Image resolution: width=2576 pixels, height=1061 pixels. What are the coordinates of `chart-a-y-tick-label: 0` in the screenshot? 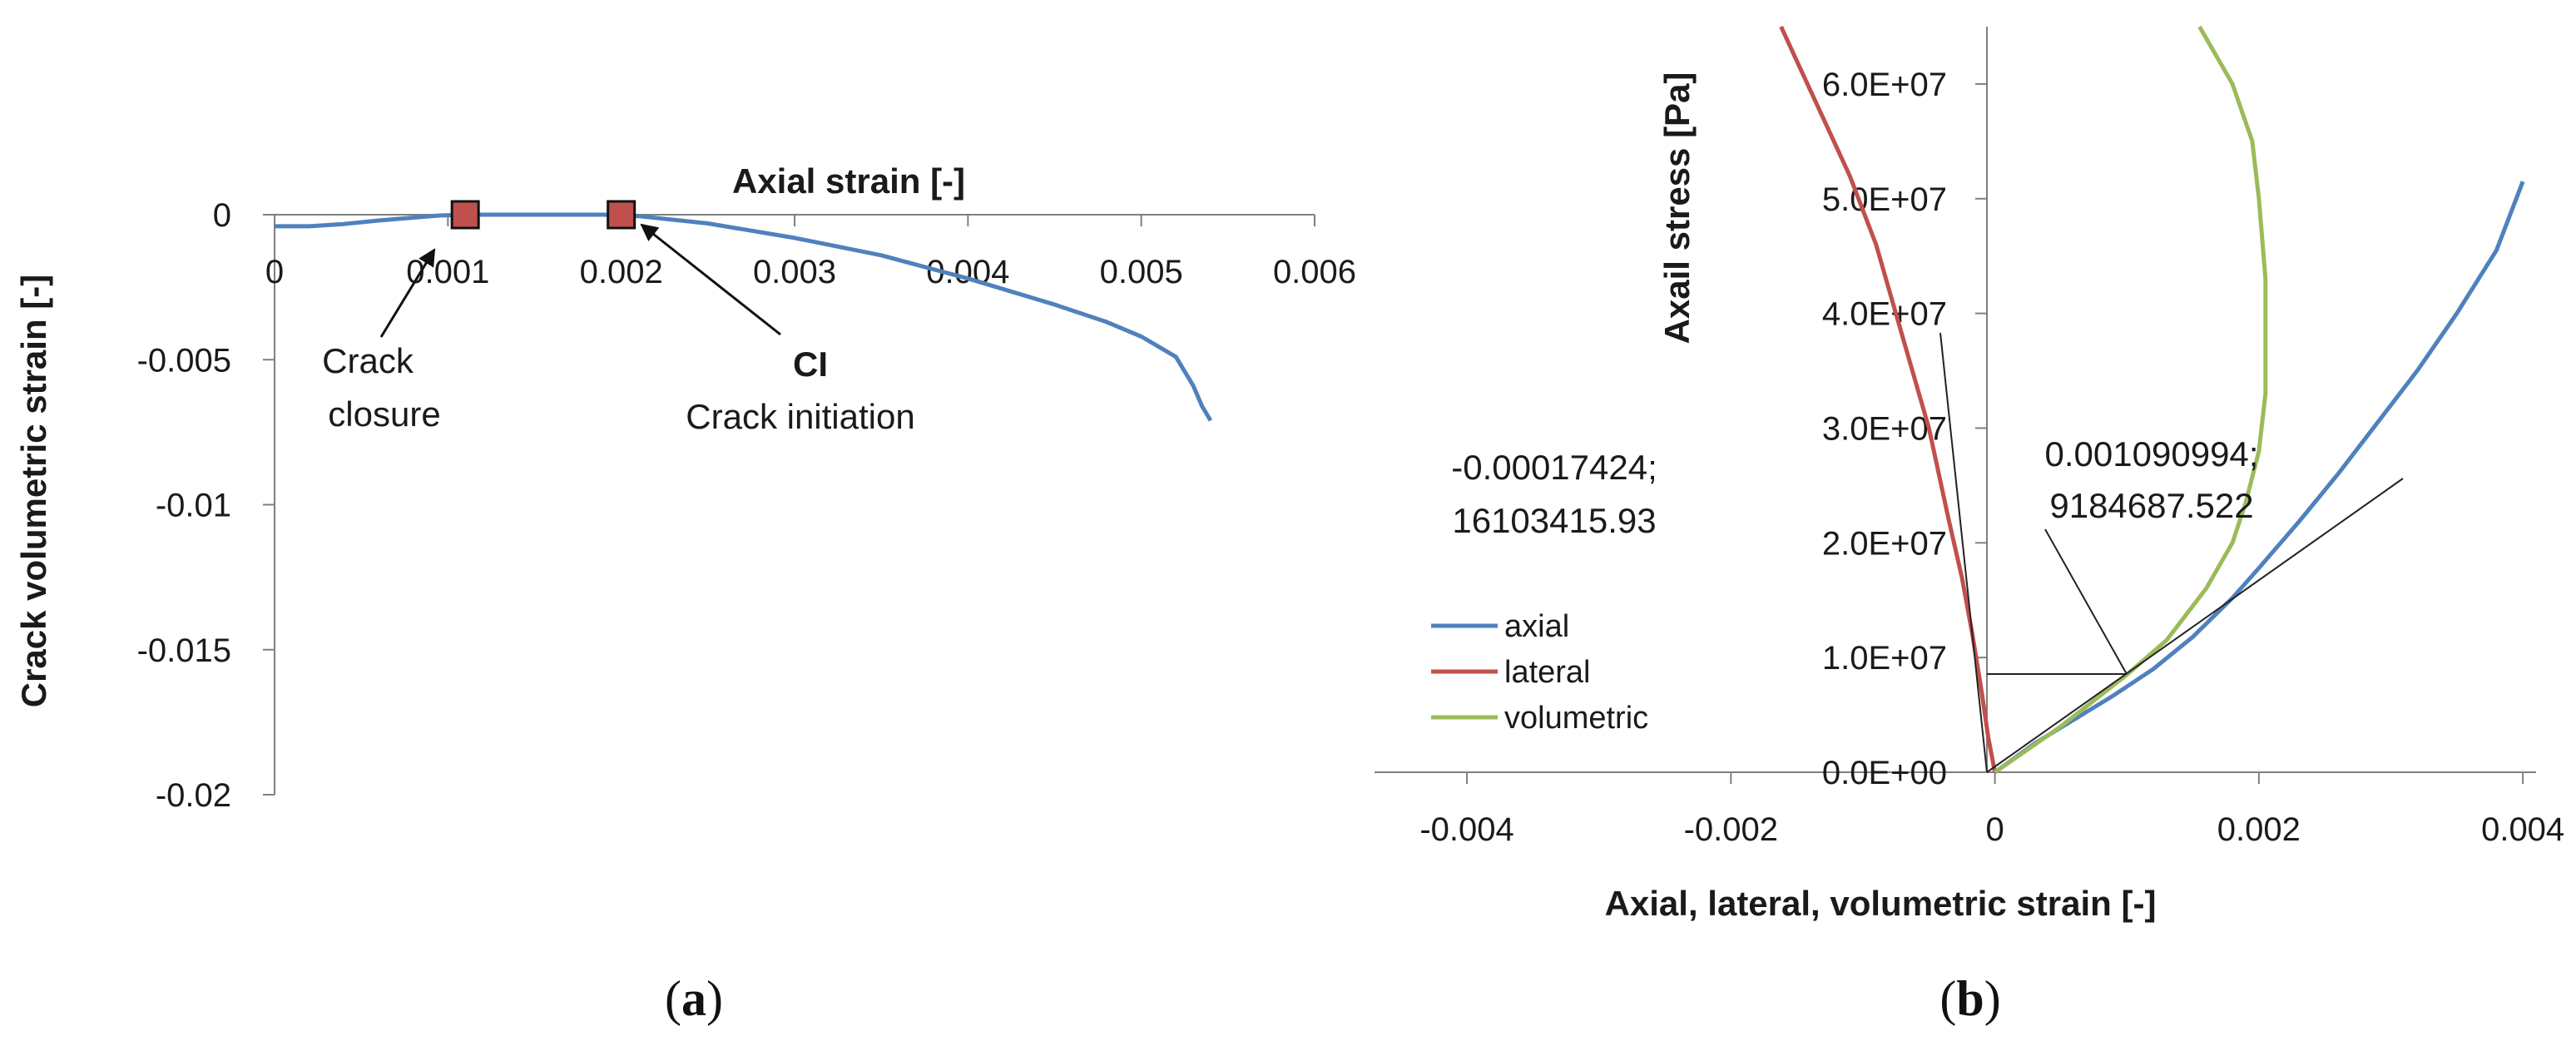 It's located at (222, 216).